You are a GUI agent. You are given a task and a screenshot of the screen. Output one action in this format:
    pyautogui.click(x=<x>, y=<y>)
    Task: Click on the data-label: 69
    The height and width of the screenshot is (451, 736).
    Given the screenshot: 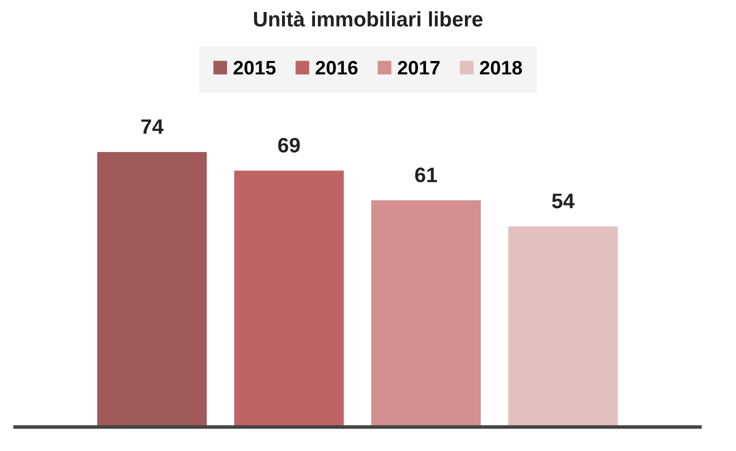 What is the action you would take?
    pyautogui.click(x=289, y=145)
    